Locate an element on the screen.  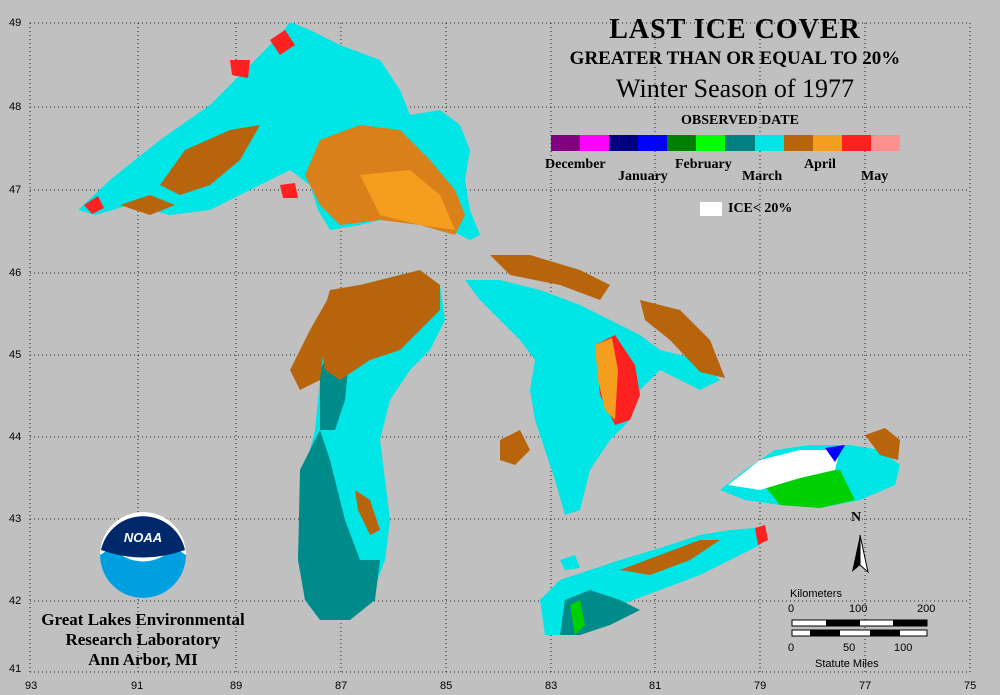
lon-label: 85 is located at coordinates (446, 686).